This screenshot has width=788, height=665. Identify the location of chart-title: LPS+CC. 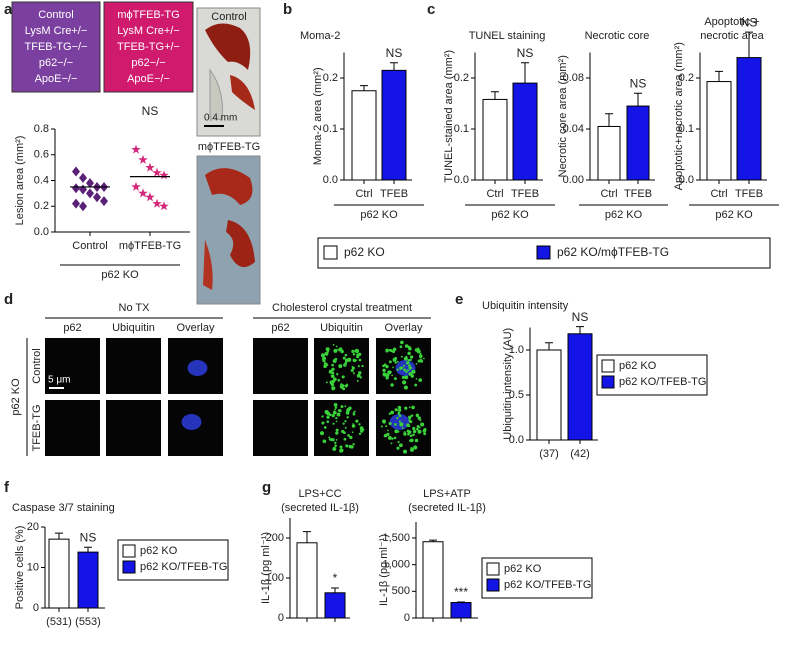
(319, 494).